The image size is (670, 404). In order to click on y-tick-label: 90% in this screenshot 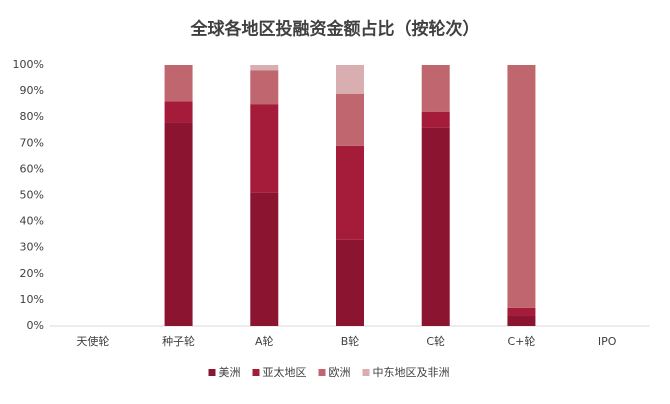, I will do `click(32, 90)`.